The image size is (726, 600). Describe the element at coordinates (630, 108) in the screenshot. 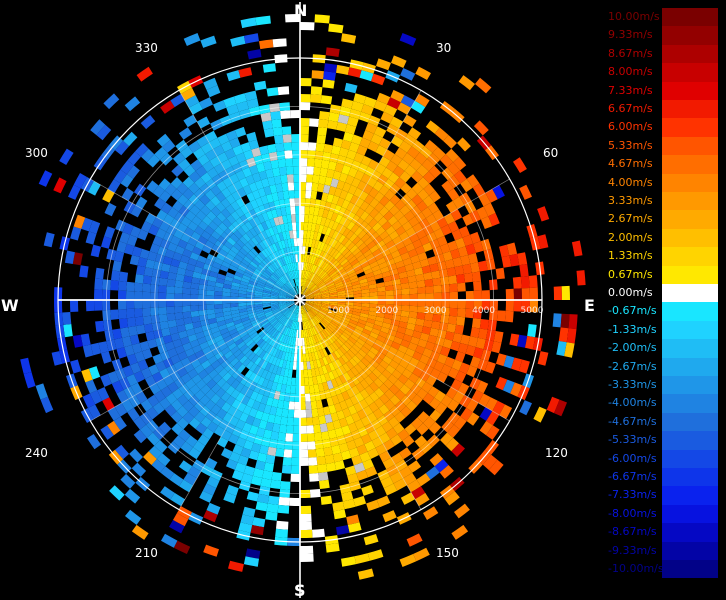

I see `legend-item-label: 6.67m/s` at that location.